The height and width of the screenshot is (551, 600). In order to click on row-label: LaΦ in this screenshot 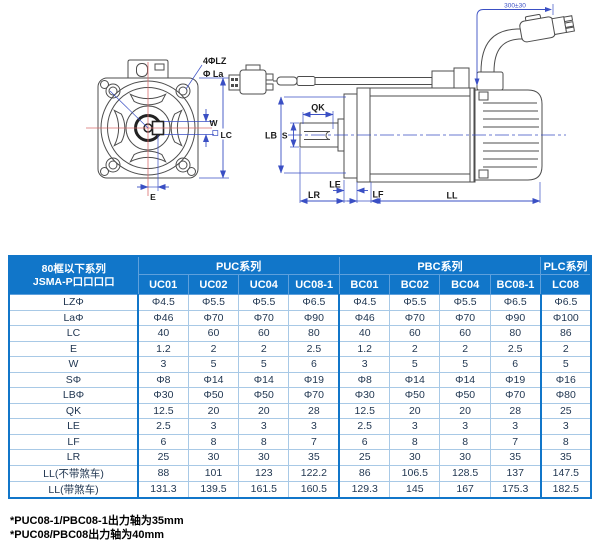, I will do `click(73, 317)`.